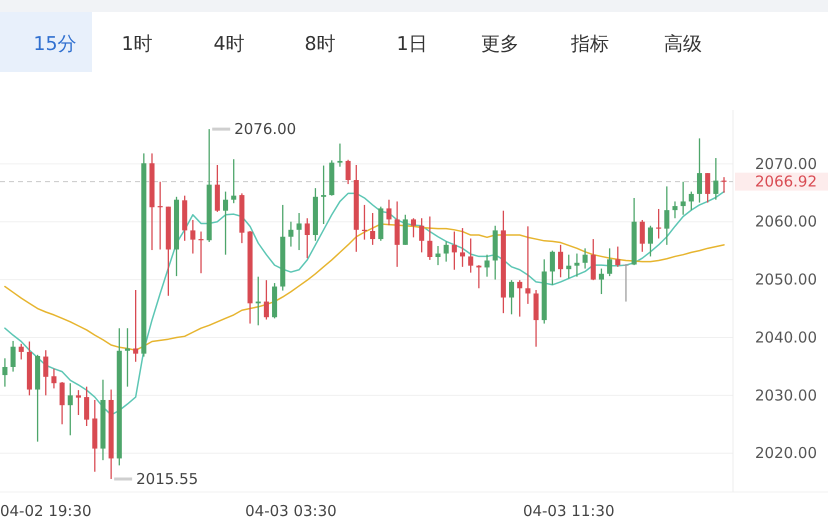  Describe the element at coordinates (291, 511) in the screenshot. I see `x-tick-label: 04-03 03:30` at that location.